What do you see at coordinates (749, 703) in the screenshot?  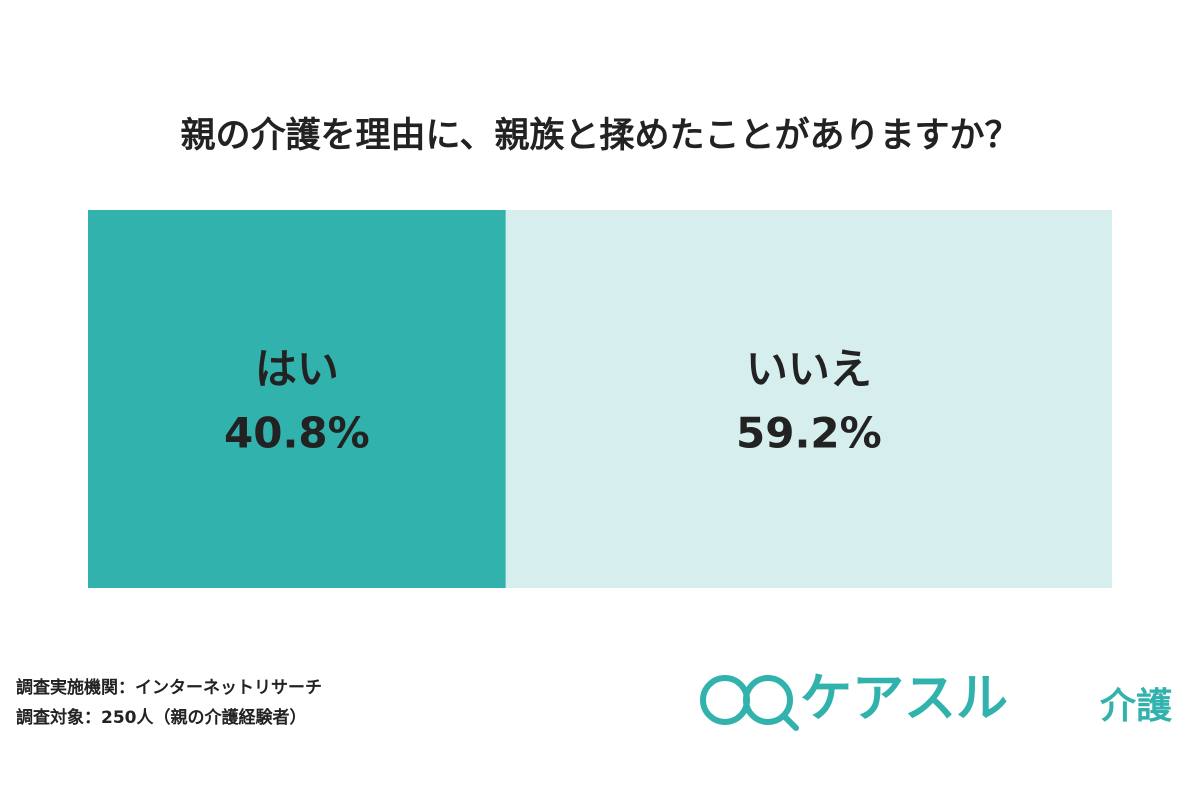 I see `logo-icon` at bounding box center [749, 703].